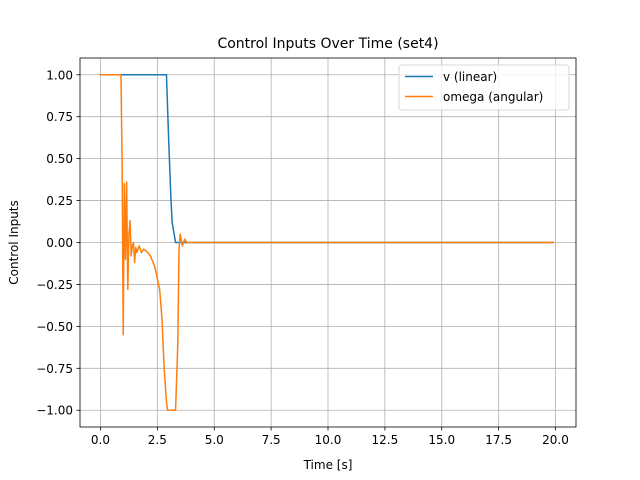 The width and height of the screenshot is (640, 480). I want to click on y-tick-label: 0.00, so click(59, 243).